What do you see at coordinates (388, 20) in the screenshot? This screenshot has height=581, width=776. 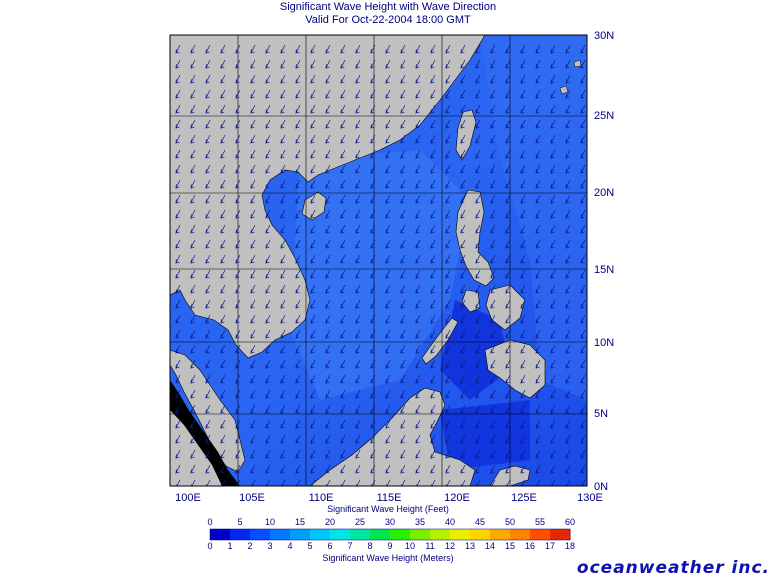 I see `map-subtitle: Valid For Oct-22-2004 18:00 GMT` at bounding box center [388, 20].